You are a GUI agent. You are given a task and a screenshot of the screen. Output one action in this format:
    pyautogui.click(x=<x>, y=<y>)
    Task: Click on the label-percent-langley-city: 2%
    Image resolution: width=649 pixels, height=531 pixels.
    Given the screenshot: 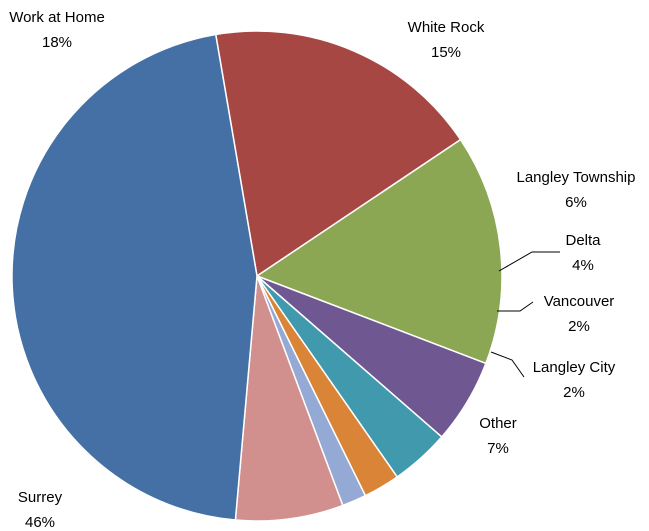 What is the action you would take?
    pyautogui.click(x=574, y=392)
    